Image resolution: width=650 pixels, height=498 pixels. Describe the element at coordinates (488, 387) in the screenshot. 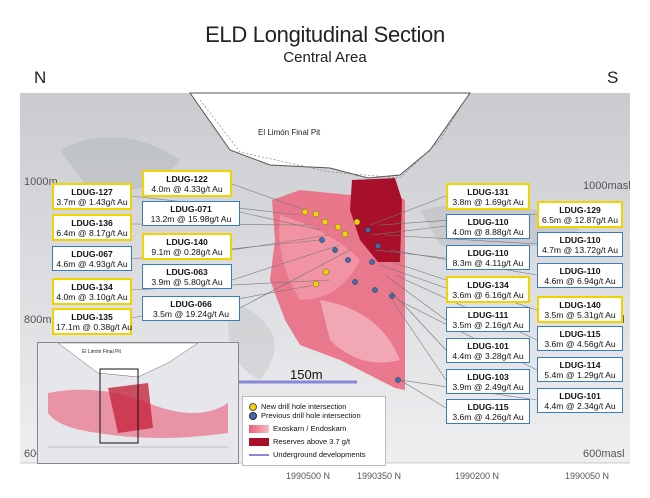

I see `hole-result: 3.9m @ 2.49g/t Au` at that location.